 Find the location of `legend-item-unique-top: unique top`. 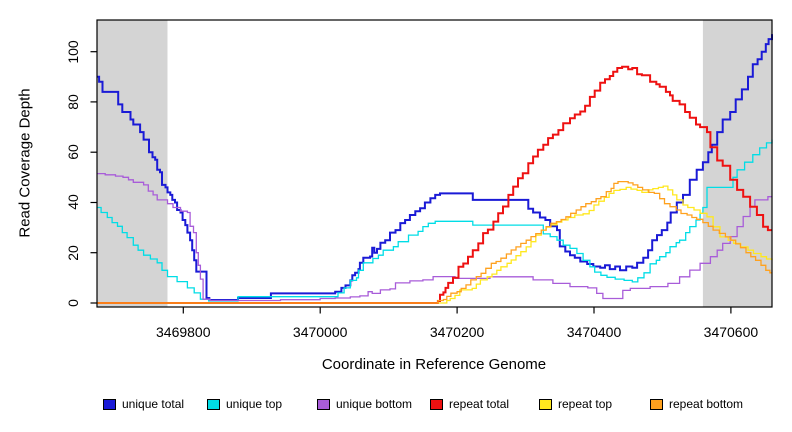

legend-item-unique-top: unique top is located at coordinates (245, 404).